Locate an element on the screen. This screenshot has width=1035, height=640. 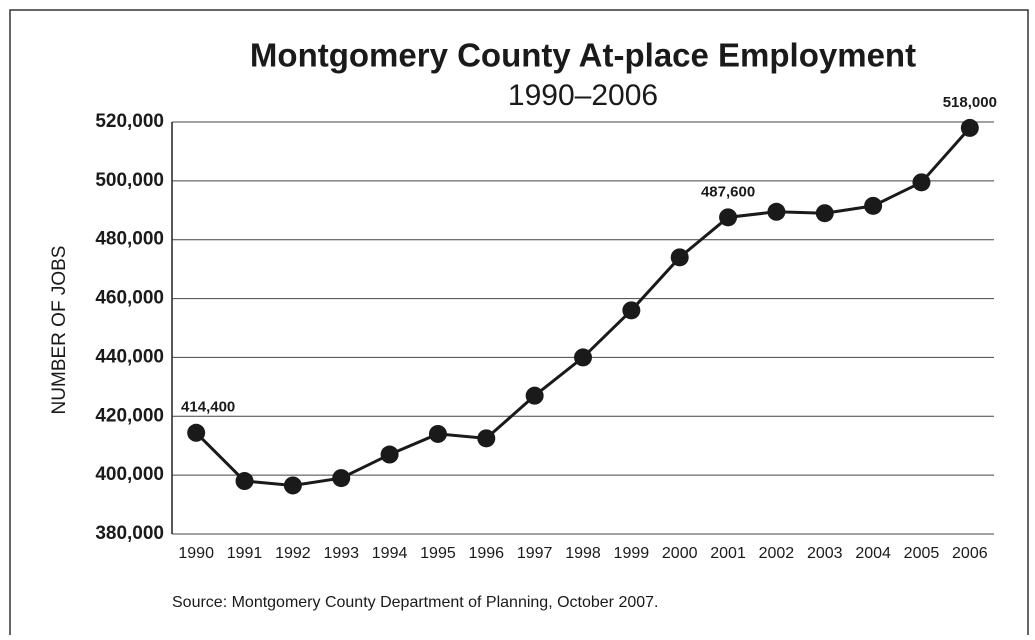
x-tick-label: 1997 is located at coordinates (535, 553).